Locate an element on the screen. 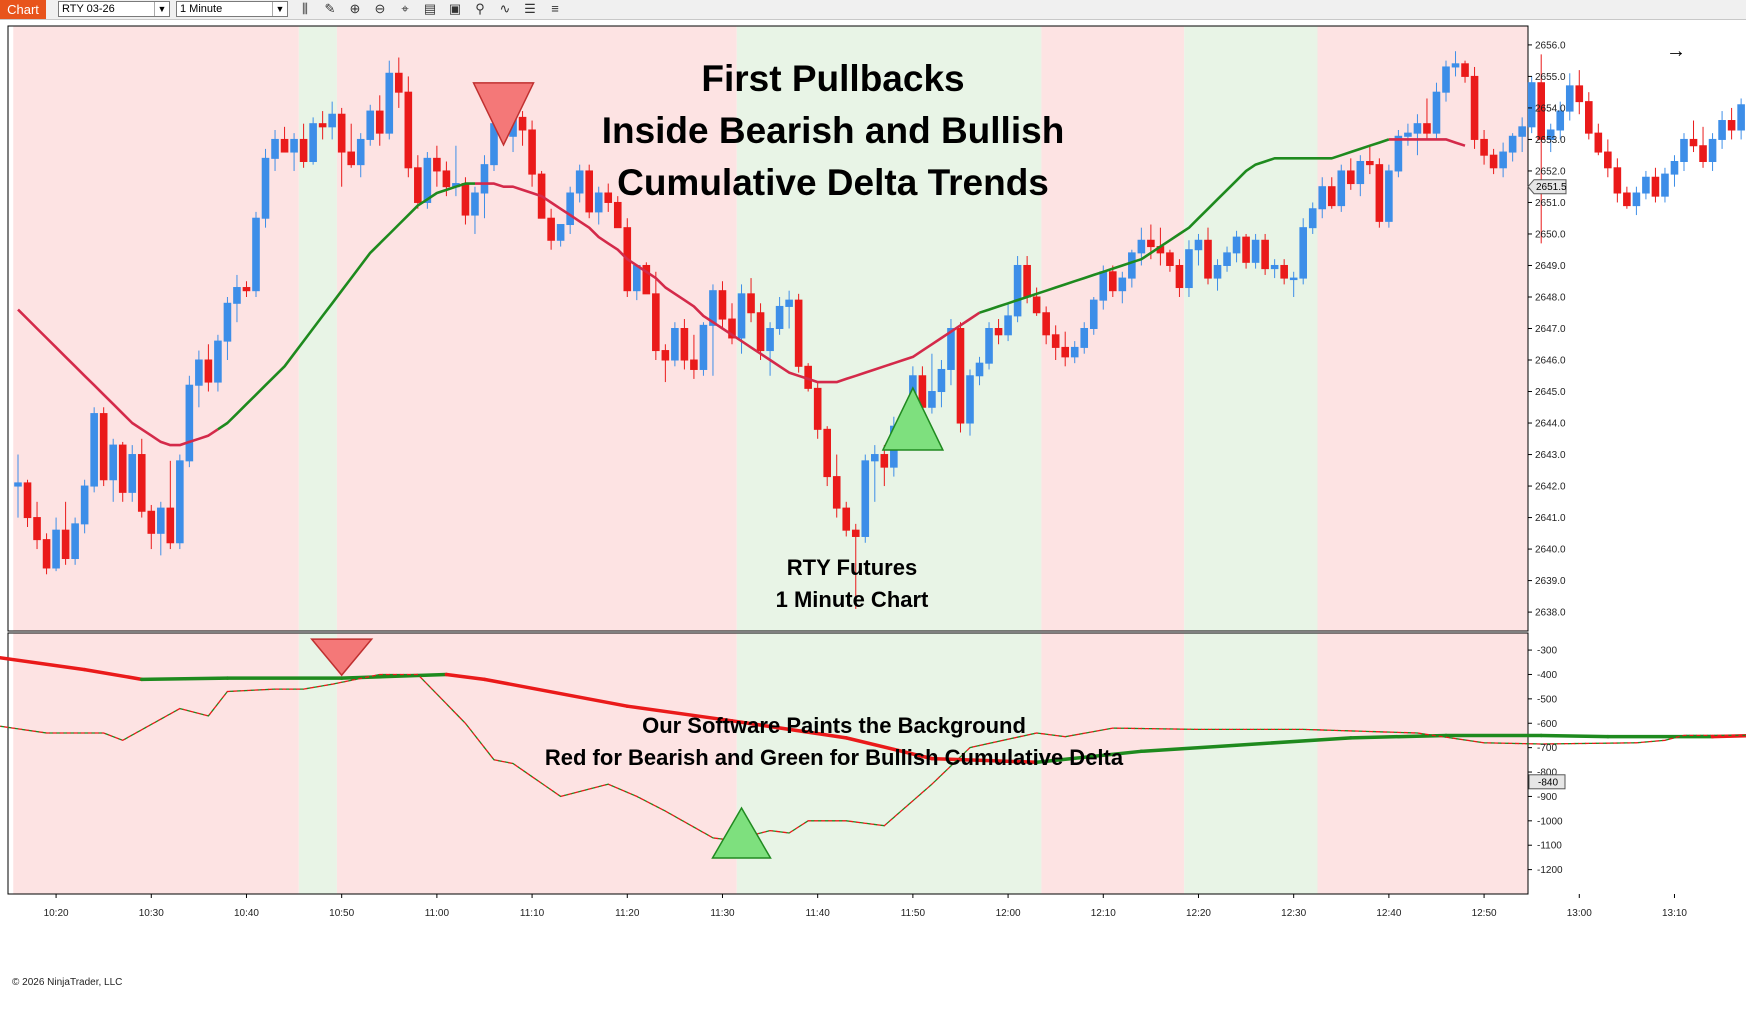 The height and width of the screenshot is (1024, 1746). properties-icon: ☰ is located at coordinates (530, 8).